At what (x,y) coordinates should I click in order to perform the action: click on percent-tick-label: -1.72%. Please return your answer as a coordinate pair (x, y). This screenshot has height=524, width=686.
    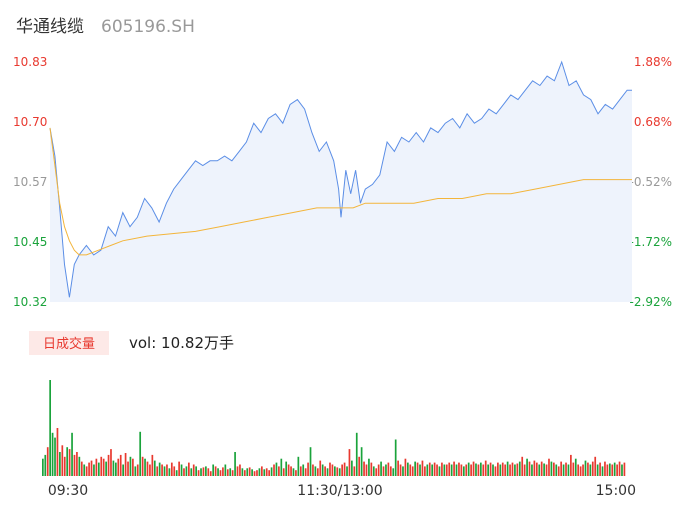
    Looking at the image, I should click on (651, 242).